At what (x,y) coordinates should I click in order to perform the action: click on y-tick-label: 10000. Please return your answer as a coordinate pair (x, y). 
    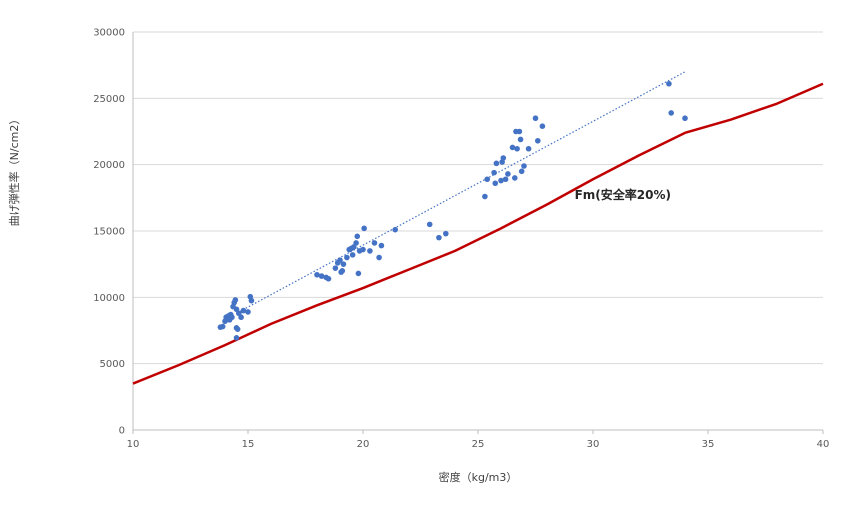
    Looking at the image, I should click on (109, 298).